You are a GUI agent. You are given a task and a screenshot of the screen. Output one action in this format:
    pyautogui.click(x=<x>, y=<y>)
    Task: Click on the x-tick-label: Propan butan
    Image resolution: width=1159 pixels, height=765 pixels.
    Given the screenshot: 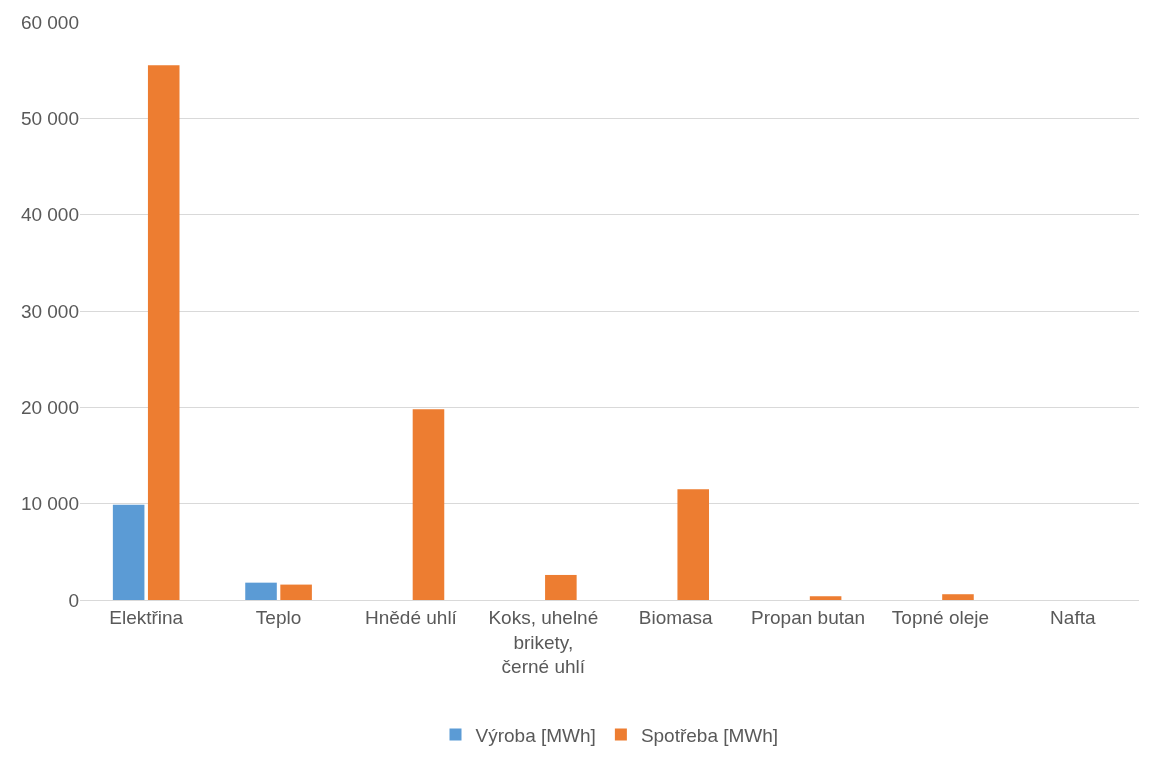 What is the action you would take?
    pyautogui.click(x=808, y=617)
    